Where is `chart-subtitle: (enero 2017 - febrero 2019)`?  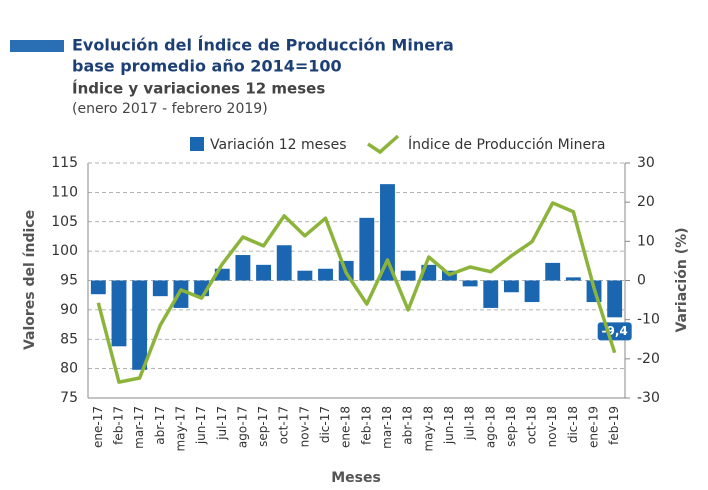 chart-subtitle: (enero 2017 - febrero 2019) is located at coordinates (170, 109).